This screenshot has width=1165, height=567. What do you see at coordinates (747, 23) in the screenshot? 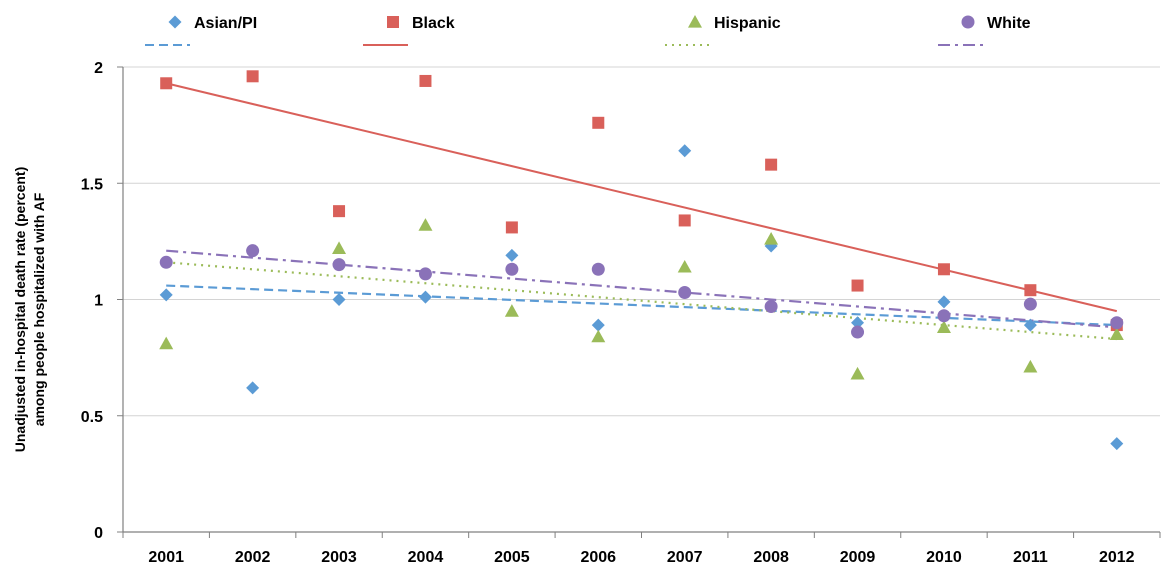
I see `legend-label-hispanic: Hispanic` at bounding box center [747, 23].